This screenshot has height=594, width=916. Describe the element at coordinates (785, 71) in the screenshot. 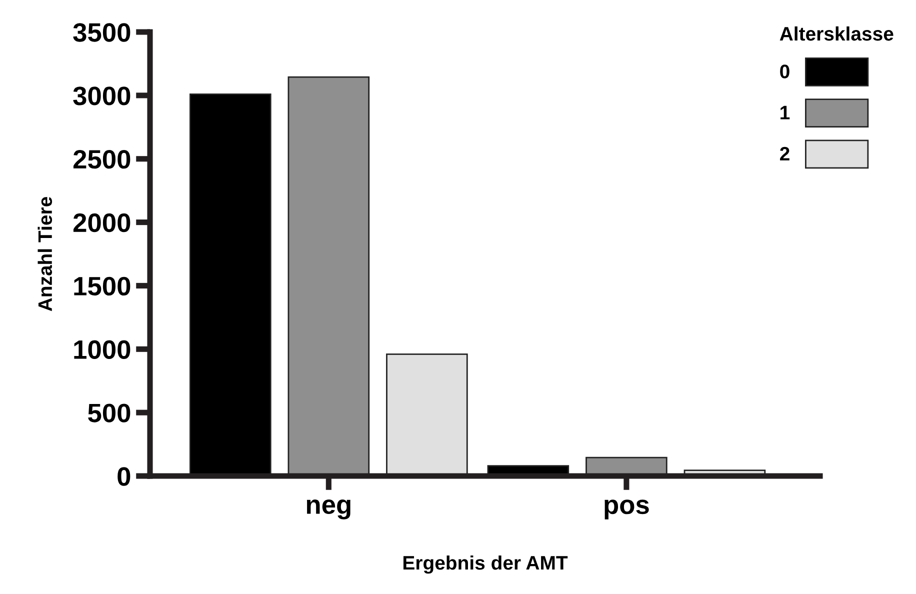

I see `legend-label: 0` at that location.